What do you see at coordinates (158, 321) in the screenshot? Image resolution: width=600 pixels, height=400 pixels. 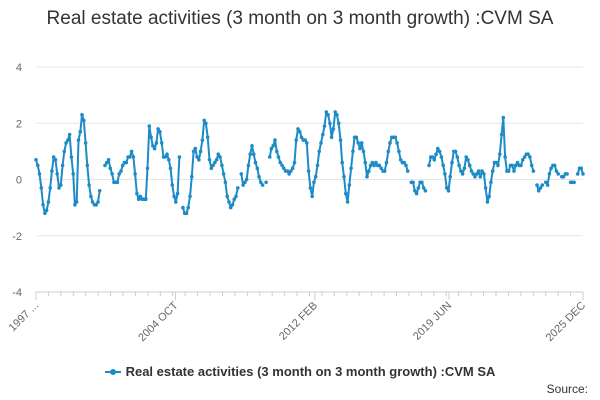 I see `x-tick-label-1: 2004 OCT` at bounding box center [158, 321].